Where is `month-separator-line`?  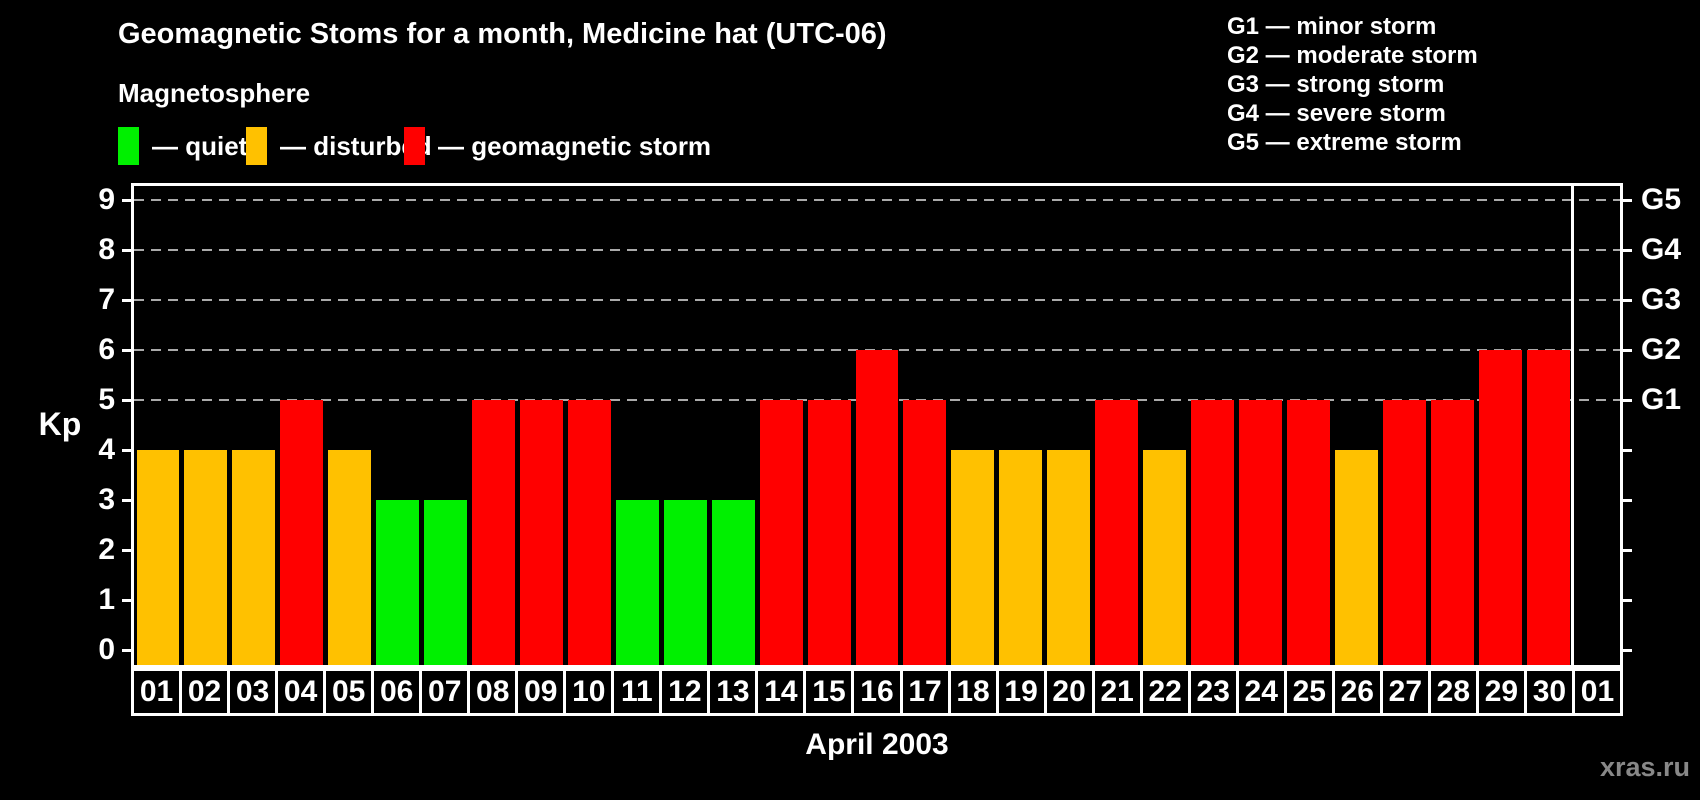 month-separator-line is located at coordinates (1572, 425).